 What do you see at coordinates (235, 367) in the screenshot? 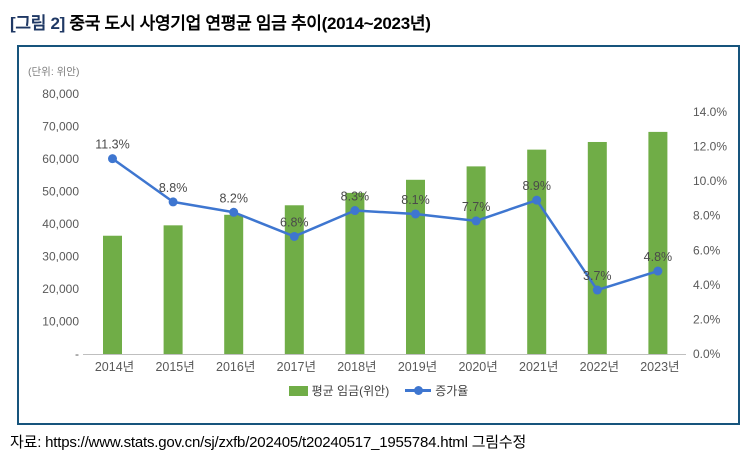
I see `svg-text: 2016년` at bounding box center [235, 367].